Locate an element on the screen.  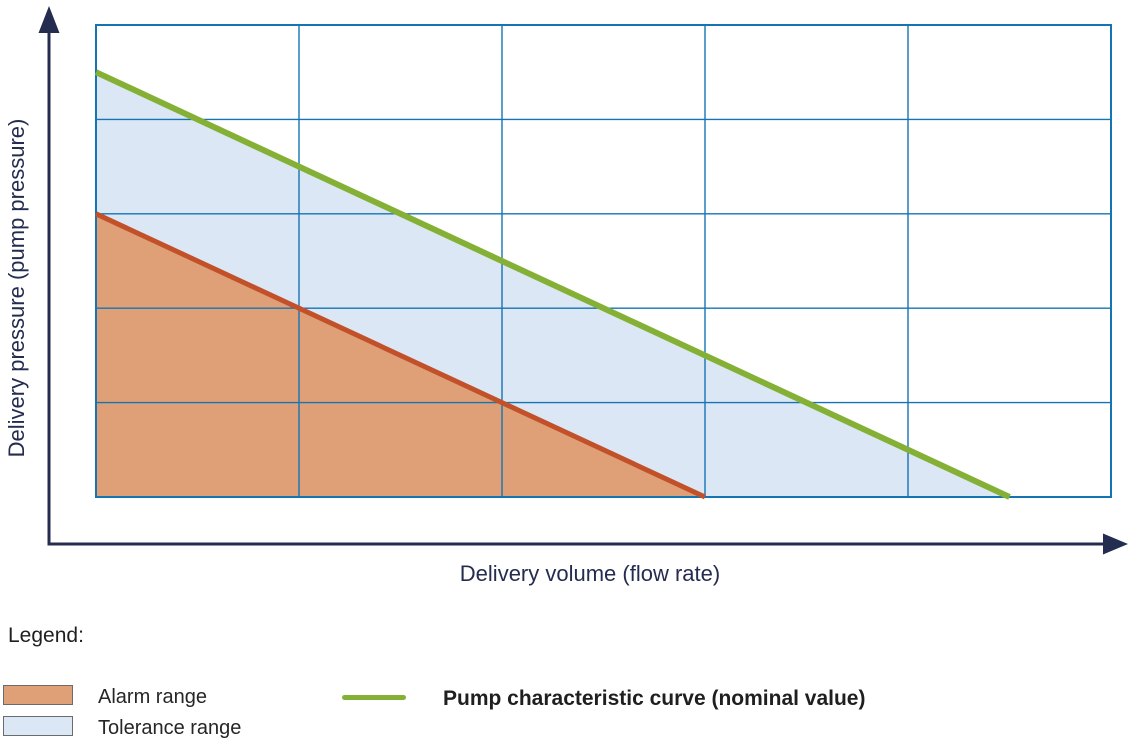
alarm-range-swatch is located at coordinates (38, 695).